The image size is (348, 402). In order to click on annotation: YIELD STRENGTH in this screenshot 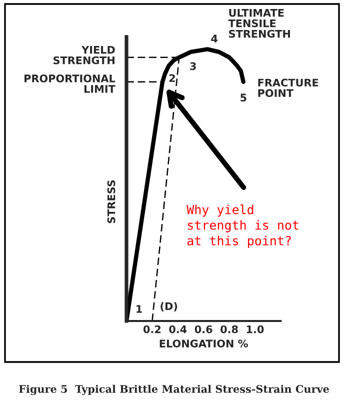, I will do `click(84, 55)`.